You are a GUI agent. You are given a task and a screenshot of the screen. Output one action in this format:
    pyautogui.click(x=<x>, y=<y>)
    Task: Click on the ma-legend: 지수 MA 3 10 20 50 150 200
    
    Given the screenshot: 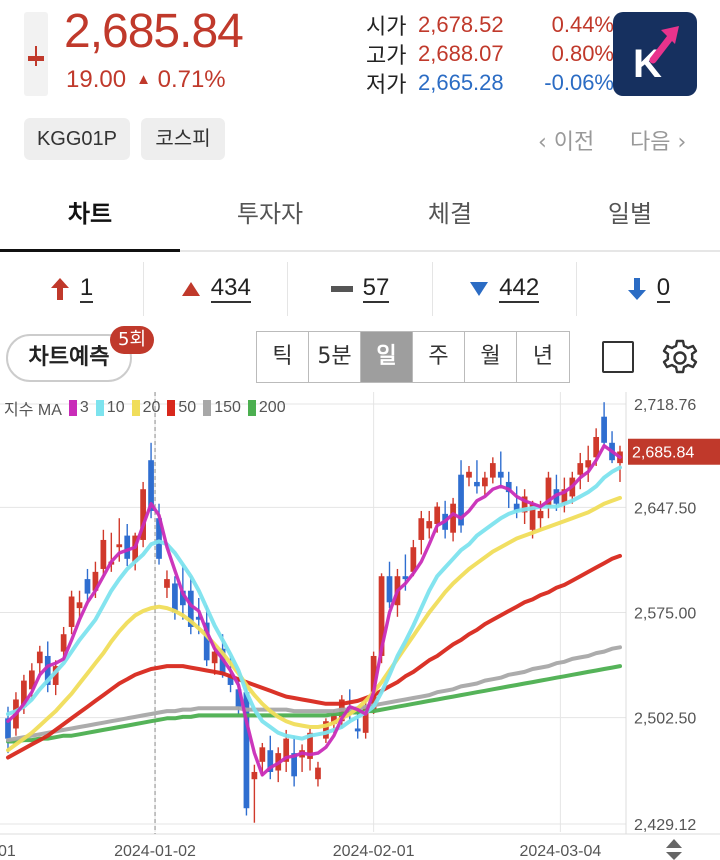 What is the action you would take?
    pyautogui.click(x=145, y=408)
    